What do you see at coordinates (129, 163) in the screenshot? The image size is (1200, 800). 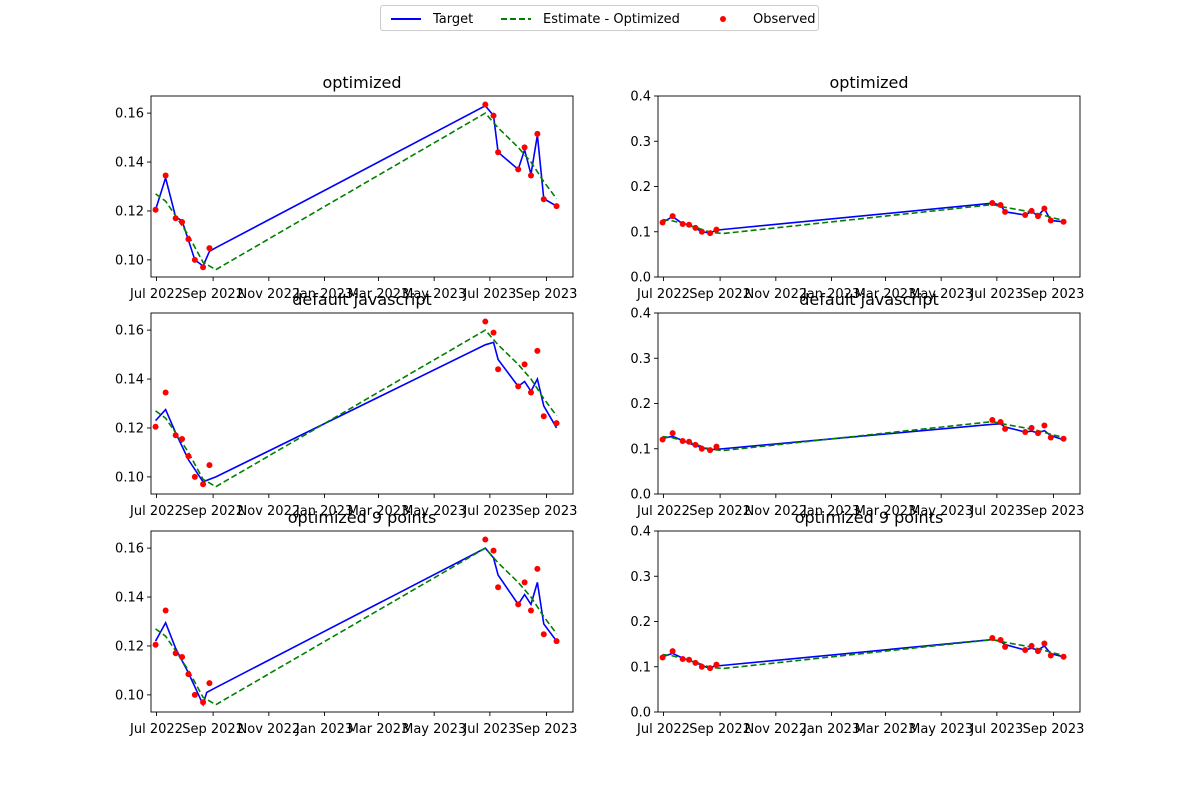 I see `y-tick-label: 0.14` at bounding box center [129, 163].